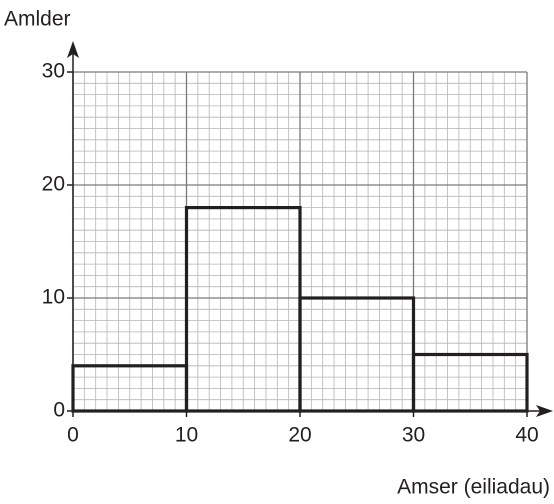  I want to click on x-tick-label: 30, so click(413, 435).